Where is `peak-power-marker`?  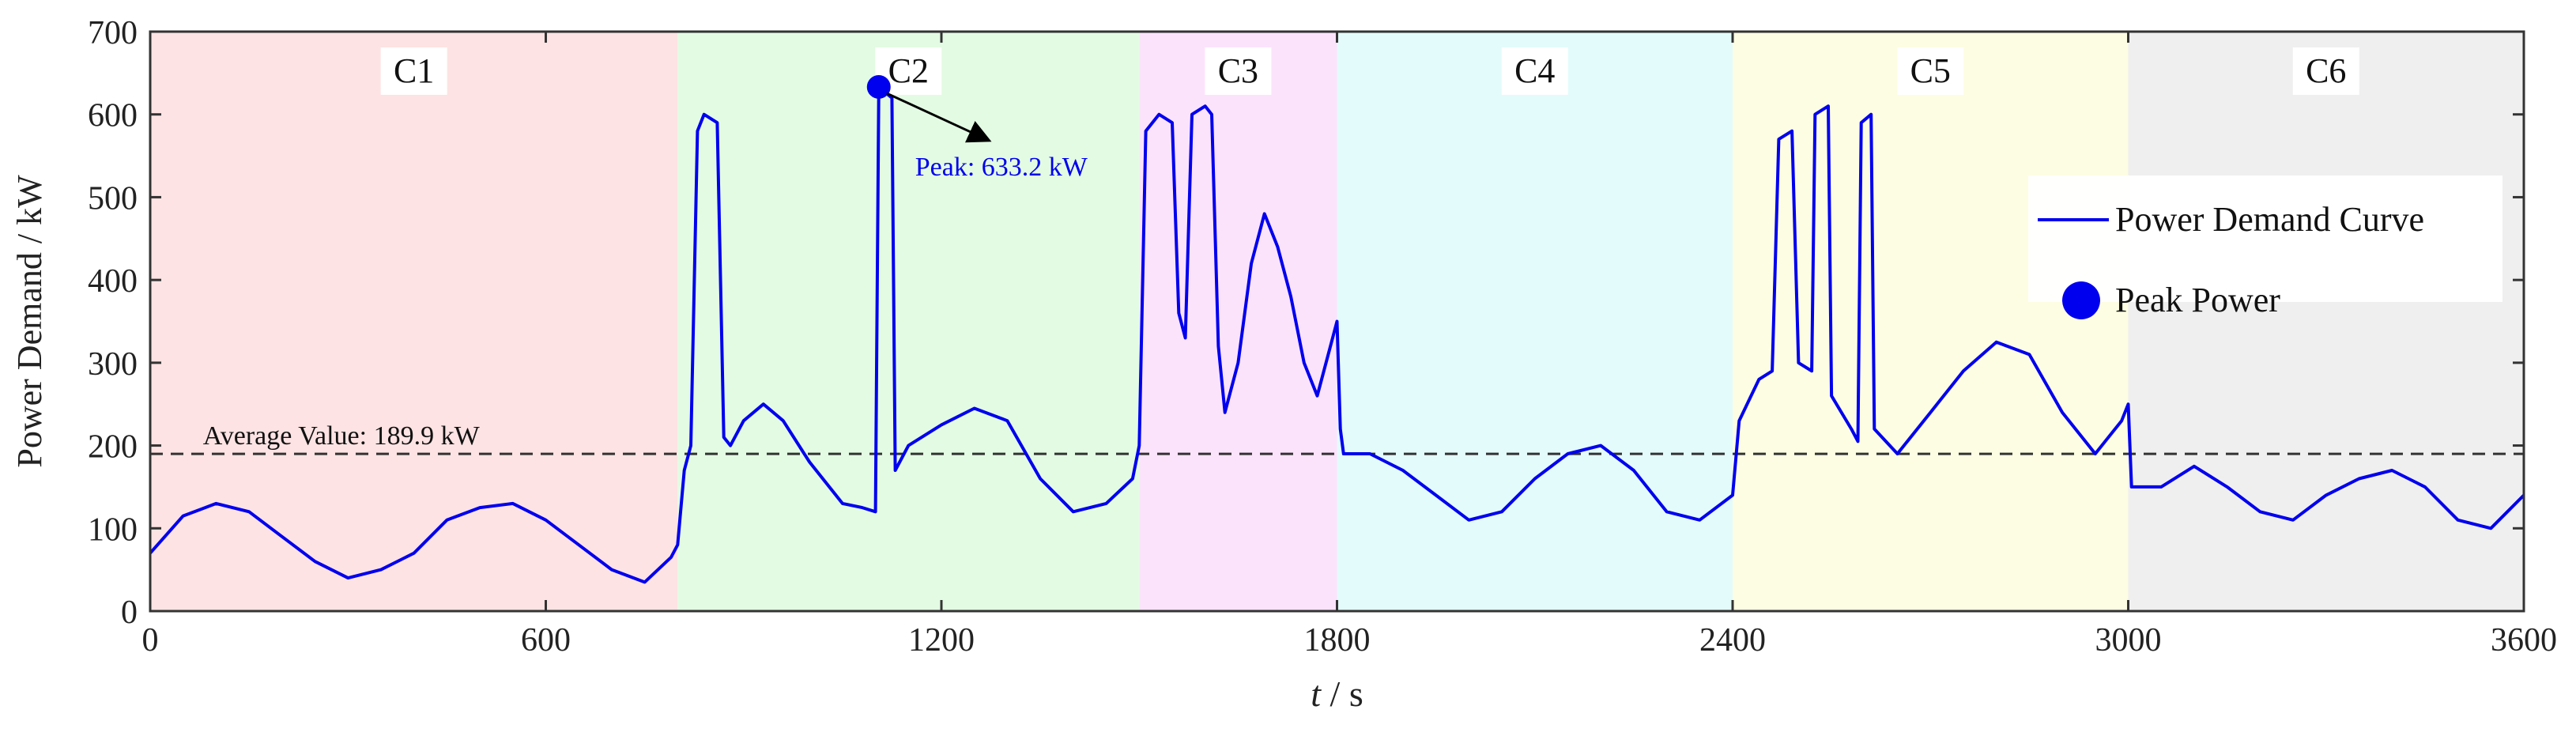
peak-power-marker is located at coordinates (878, 86).